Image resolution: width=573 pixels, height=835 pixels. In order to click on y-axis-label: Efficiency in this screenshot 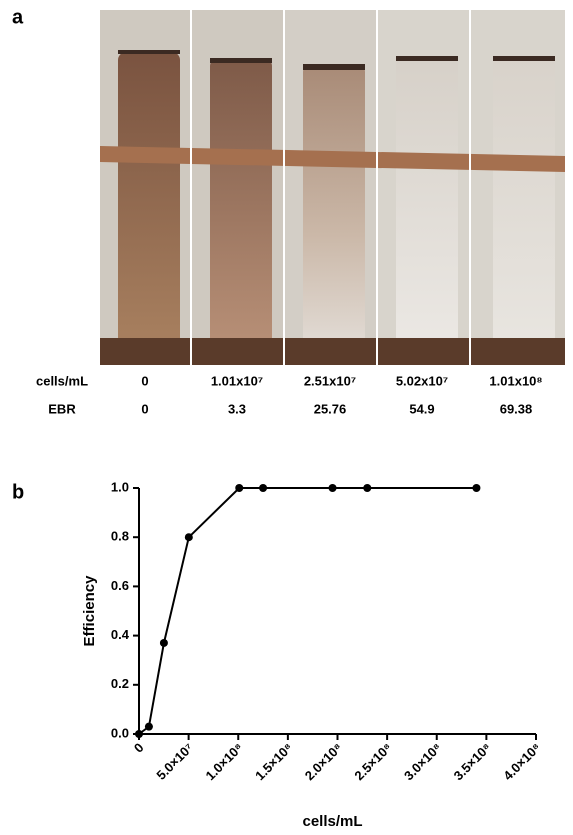, I will do `click(89, 611)`.